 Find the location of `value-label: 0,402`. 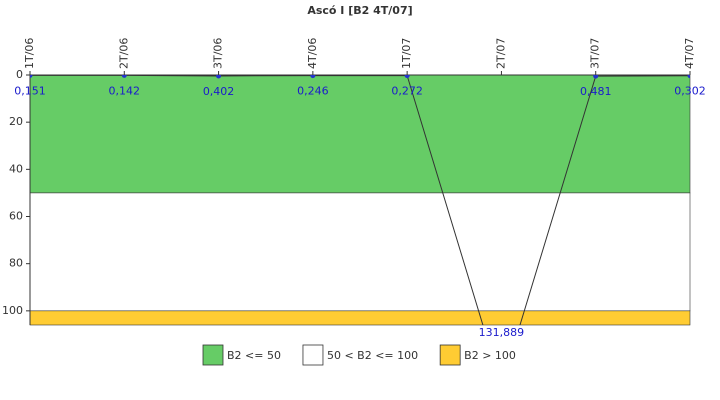

value-label: 0,402 is located at coordinates (219, 91).